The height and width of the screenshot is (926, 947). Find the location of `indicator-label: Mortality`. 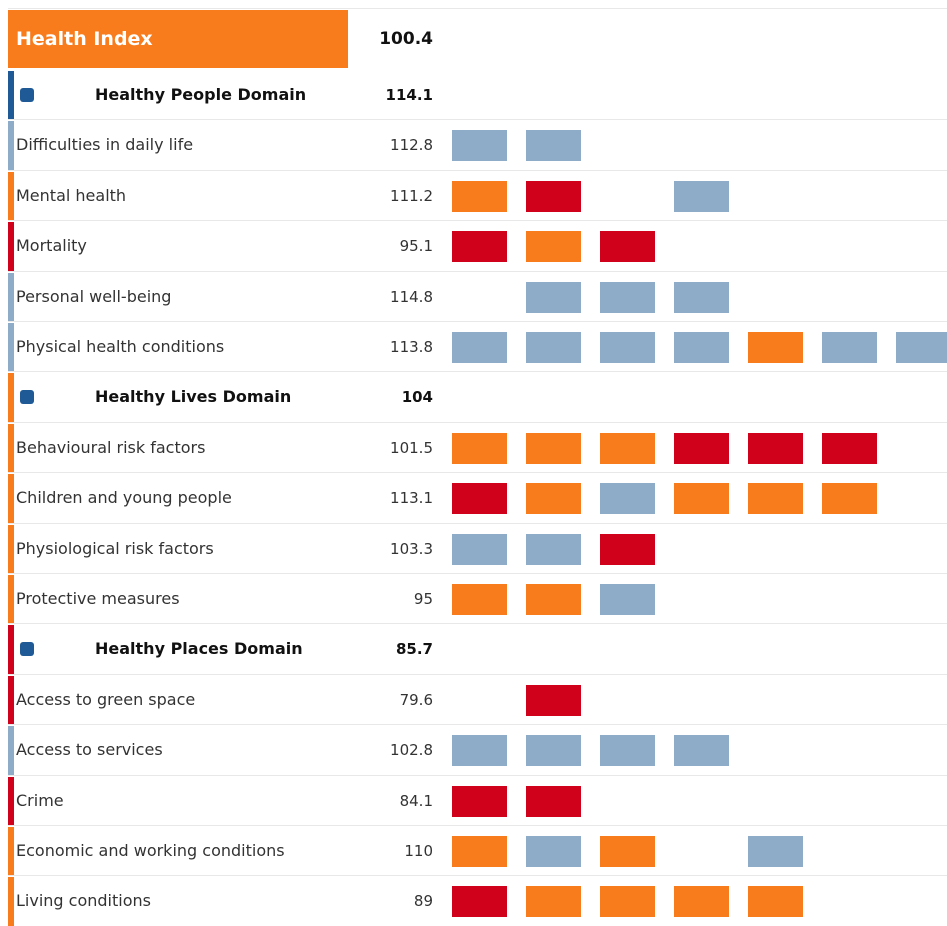

indicator-label: Mortality is located at coordinates (51, 246).